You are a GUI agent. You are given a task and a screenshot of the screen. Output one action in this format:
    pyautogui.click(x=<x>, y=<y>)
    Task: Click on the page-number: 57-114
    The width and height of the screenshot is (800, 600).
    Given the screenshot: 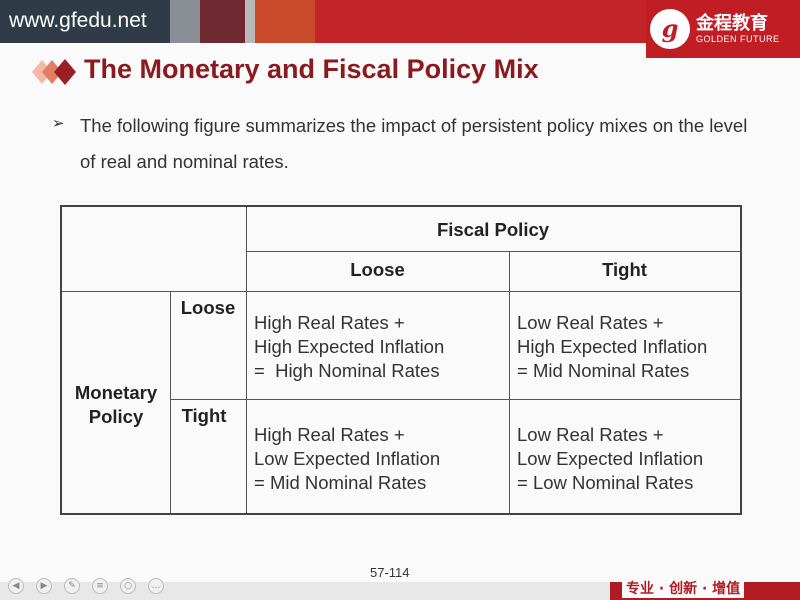 What is the action you would take?
    pyautogui.click(x=390, y=572)
    